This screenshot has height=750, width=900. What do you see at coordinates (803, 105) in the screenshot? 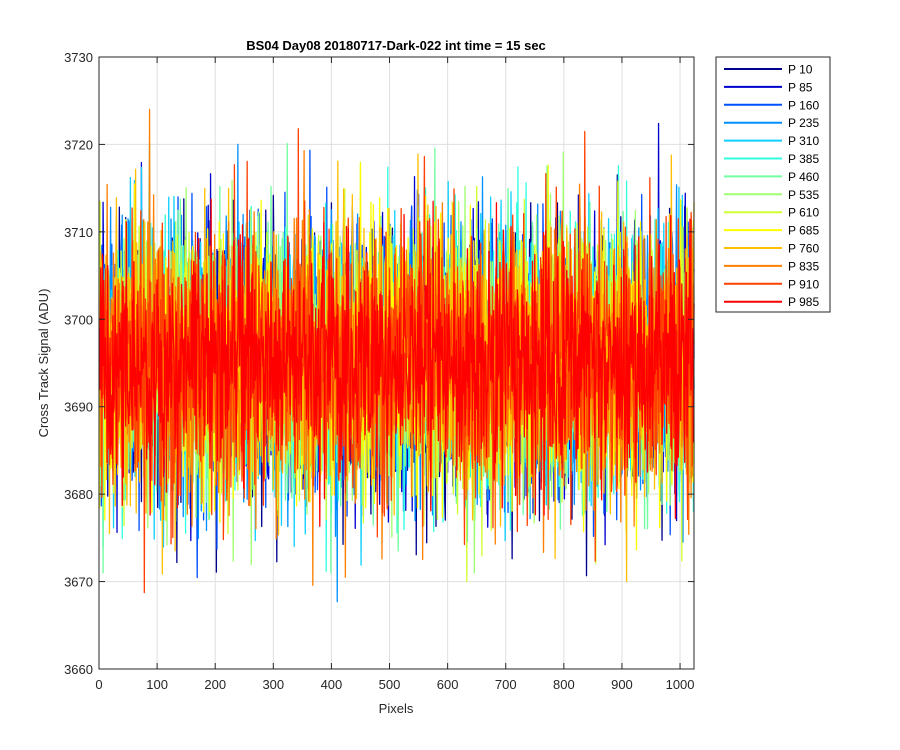
I see `legend-label: P 160` at bounding box center [803, 105].